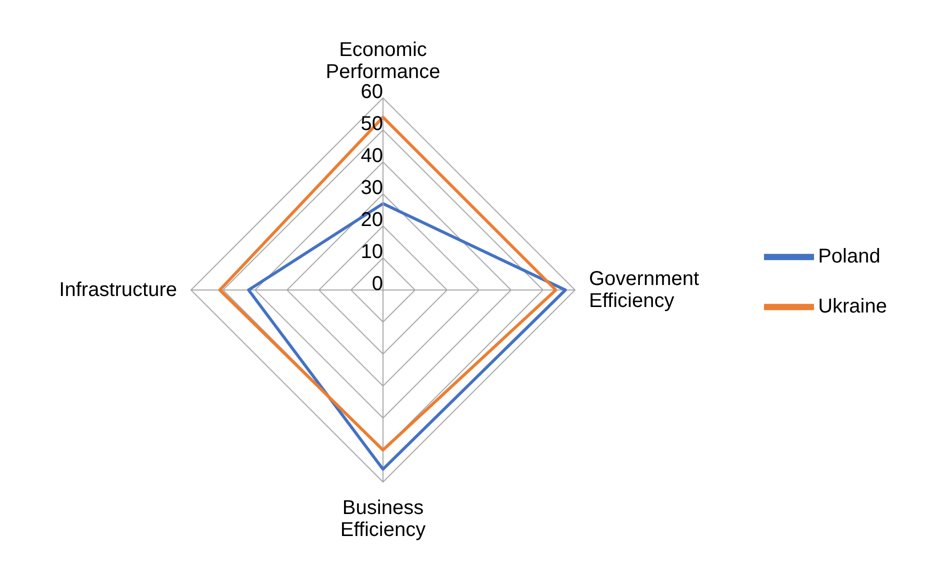  I want to click on legend-label: Poland, so click(849, 255).